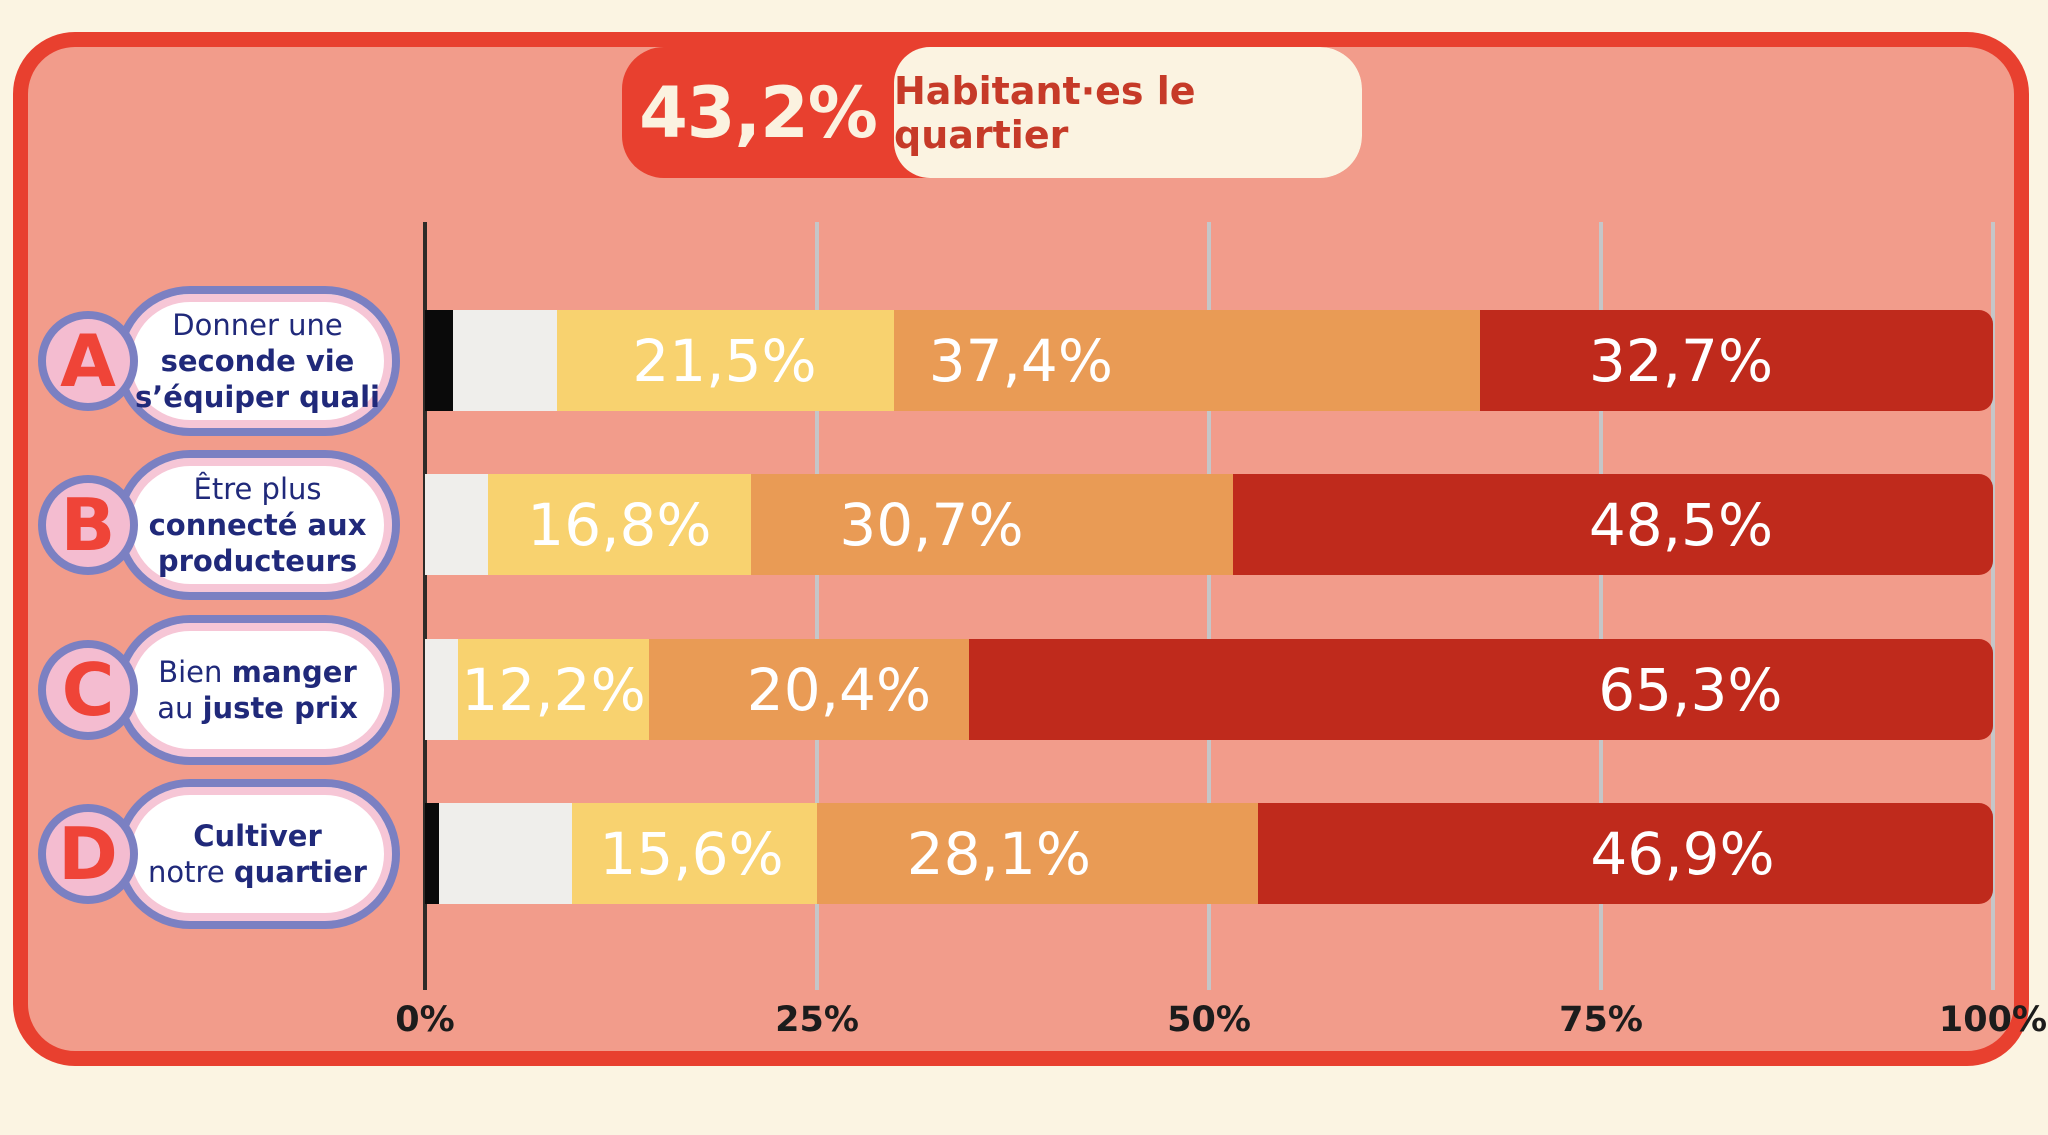  Describe the element at coordinates (999, 853) in the screenshot. I see `bar-segment-label-D-orange: 28,1%` at that location.